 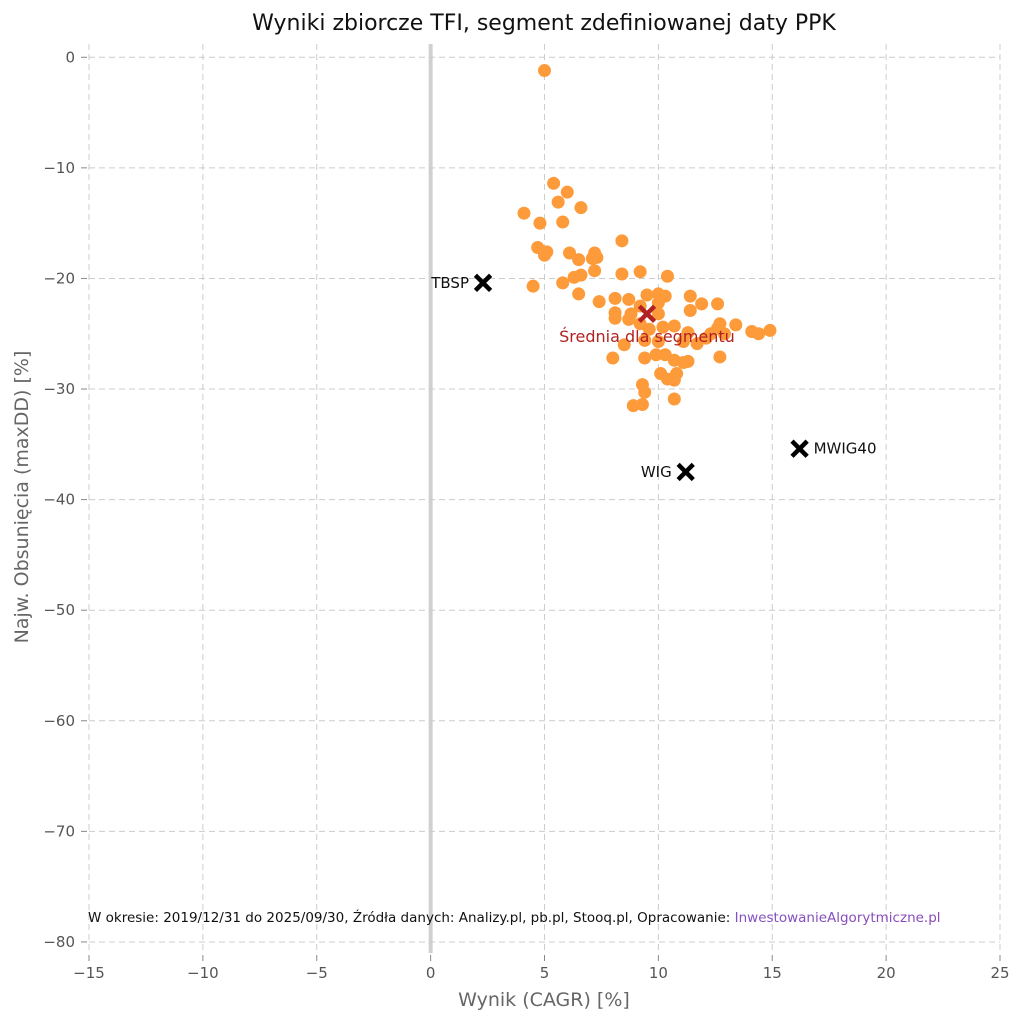 What do you see at coordinates (886, 973) in the screenshot?
I see `x-tick-label: 20` at bounding box center [886, 973].